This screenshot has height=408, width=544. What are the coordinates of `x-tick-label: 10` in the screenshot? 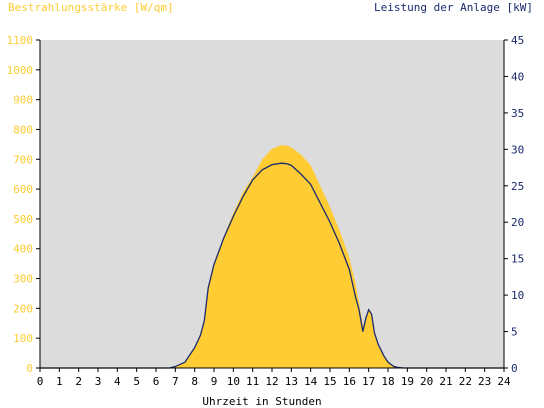 It's located at (233, 381).